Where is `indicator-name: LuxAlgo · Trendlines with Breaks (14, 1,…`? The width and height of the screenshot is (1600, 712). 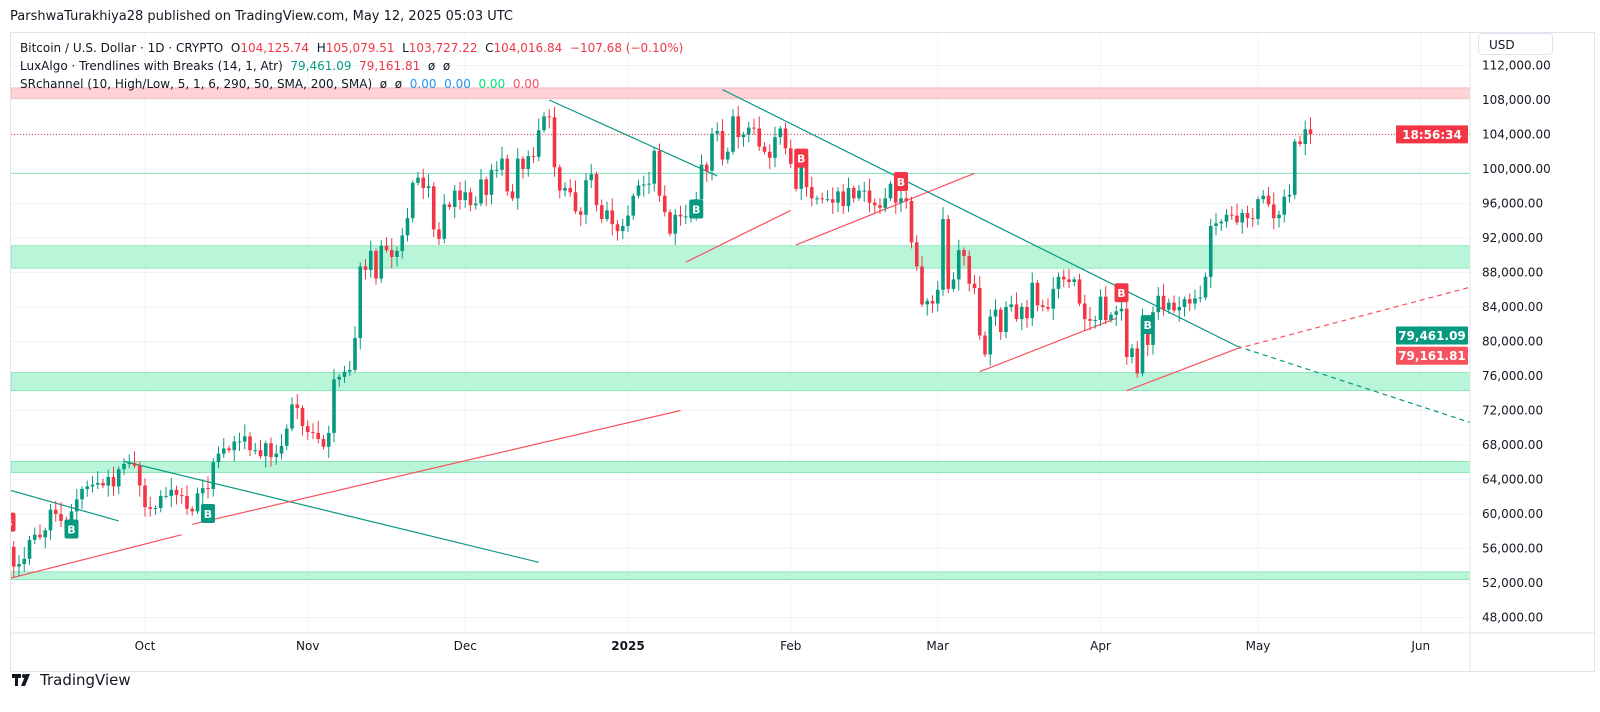
indicator-name: LuxAlgo · Trendlines with Breaks (14, 1,… is located at coordinates (151, 66).